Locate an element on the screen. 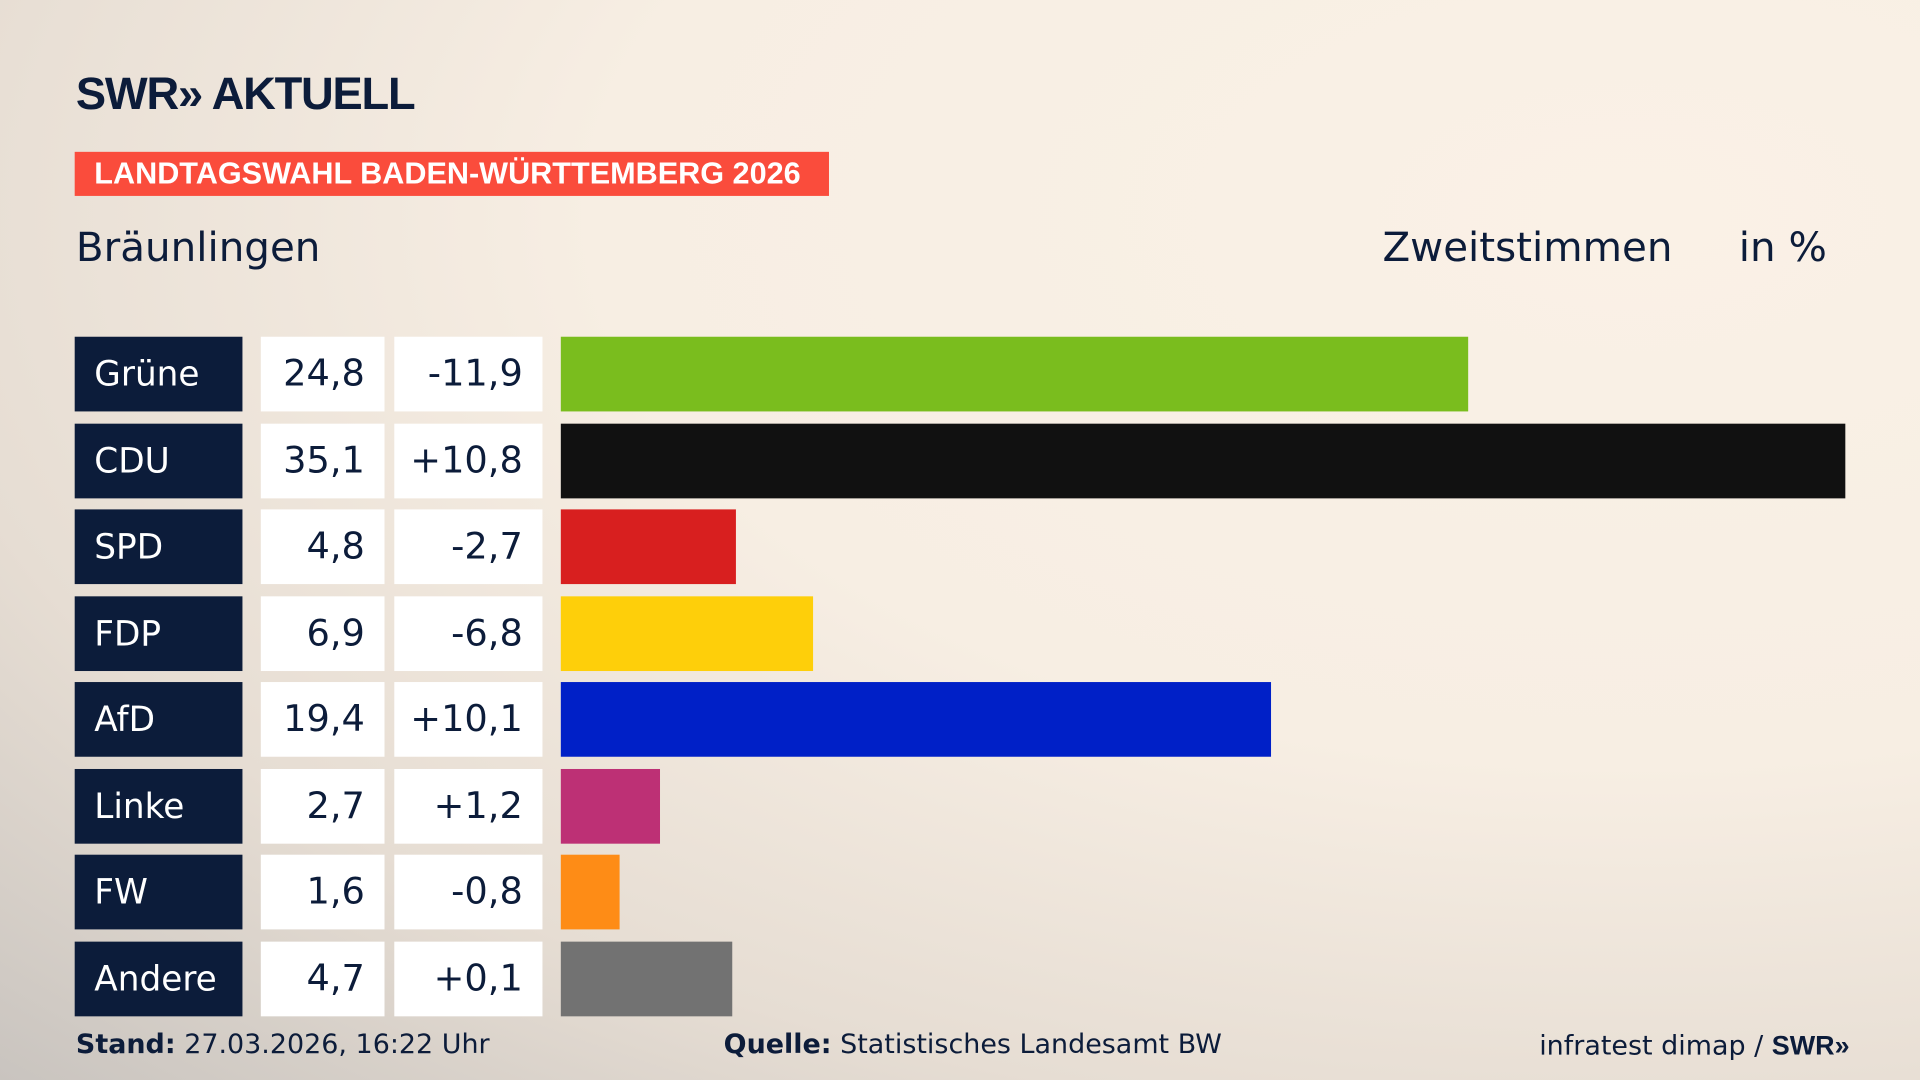 This screenshot has height=1080, width=1920. party-name: Linke is located at coordinates (158, 806).